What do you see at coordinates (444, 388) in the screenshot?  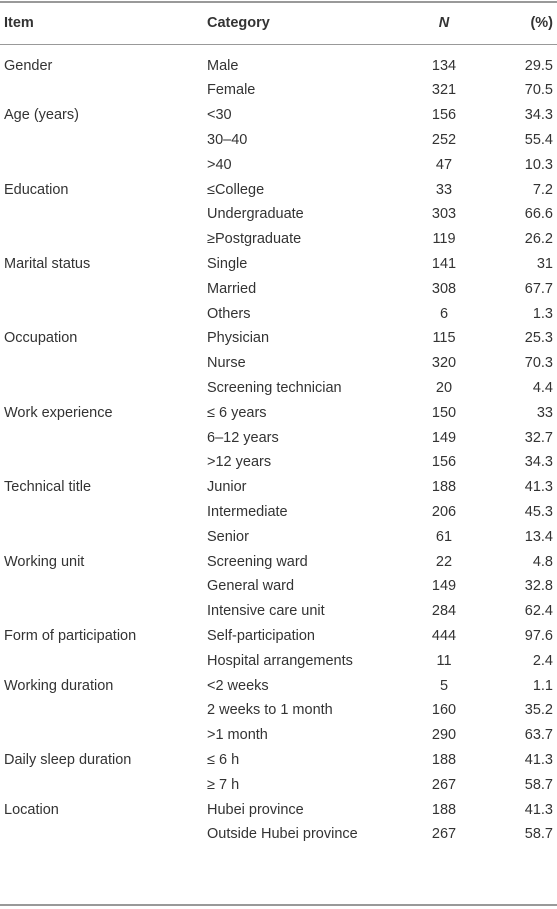 I see `n-value: 20` at bounding box center [444, 388].